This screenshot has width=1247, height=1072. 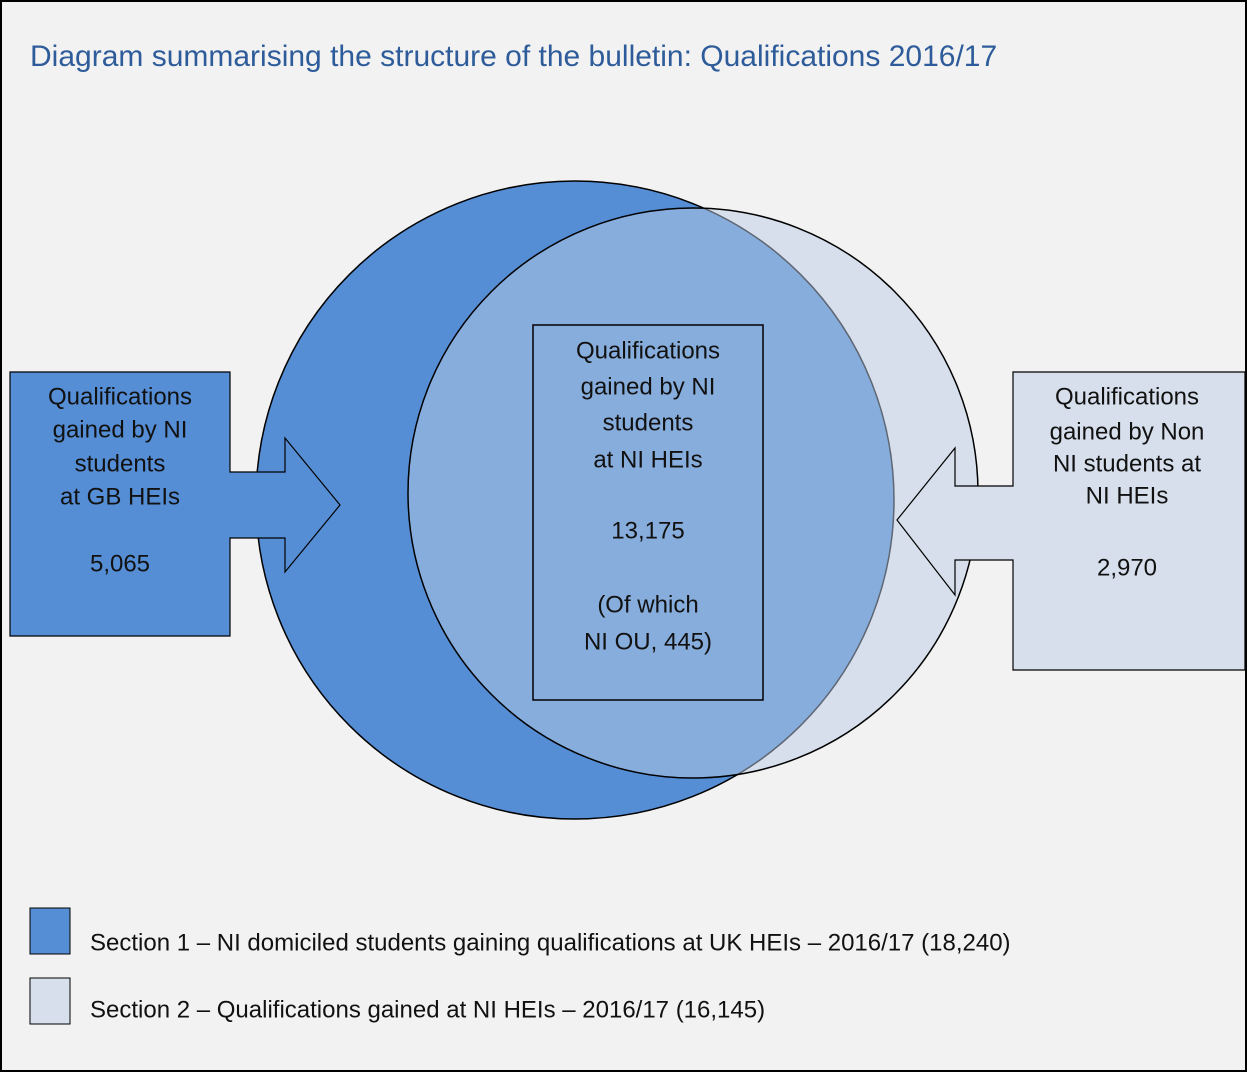 I want to click on center-box, so click(x=648, y=512).